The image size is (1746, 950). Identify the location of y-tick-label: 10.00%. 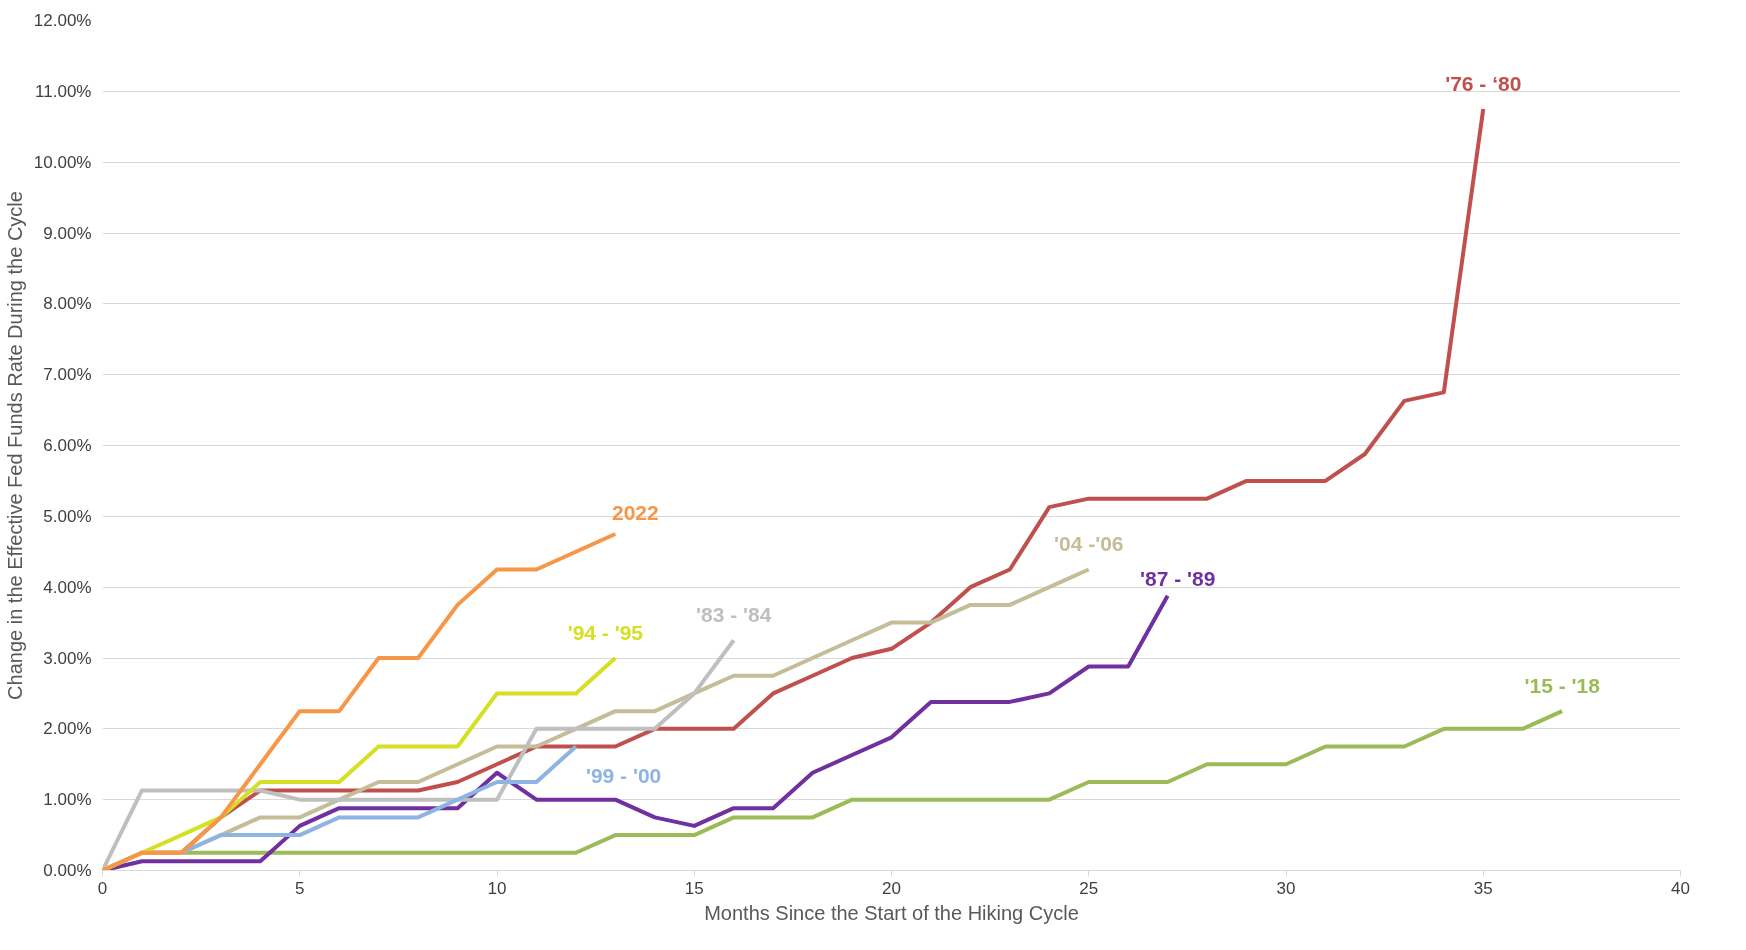
(62, 162).